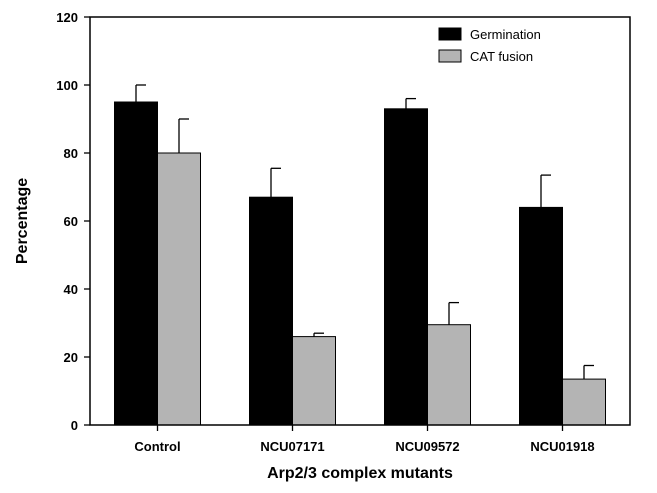  Describe the element at coordinates (314, 381) in the screenshot. I see `bar-cat-fusion-ncu07171` at that location.